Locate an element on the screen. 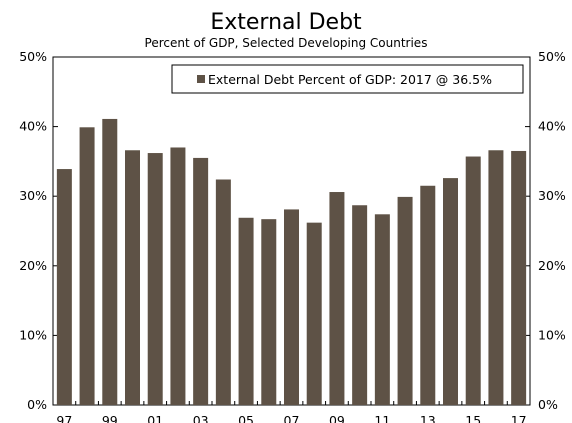 The image size is (572, 423). left-tick-label: 50% is located at coordinates (33, 56).